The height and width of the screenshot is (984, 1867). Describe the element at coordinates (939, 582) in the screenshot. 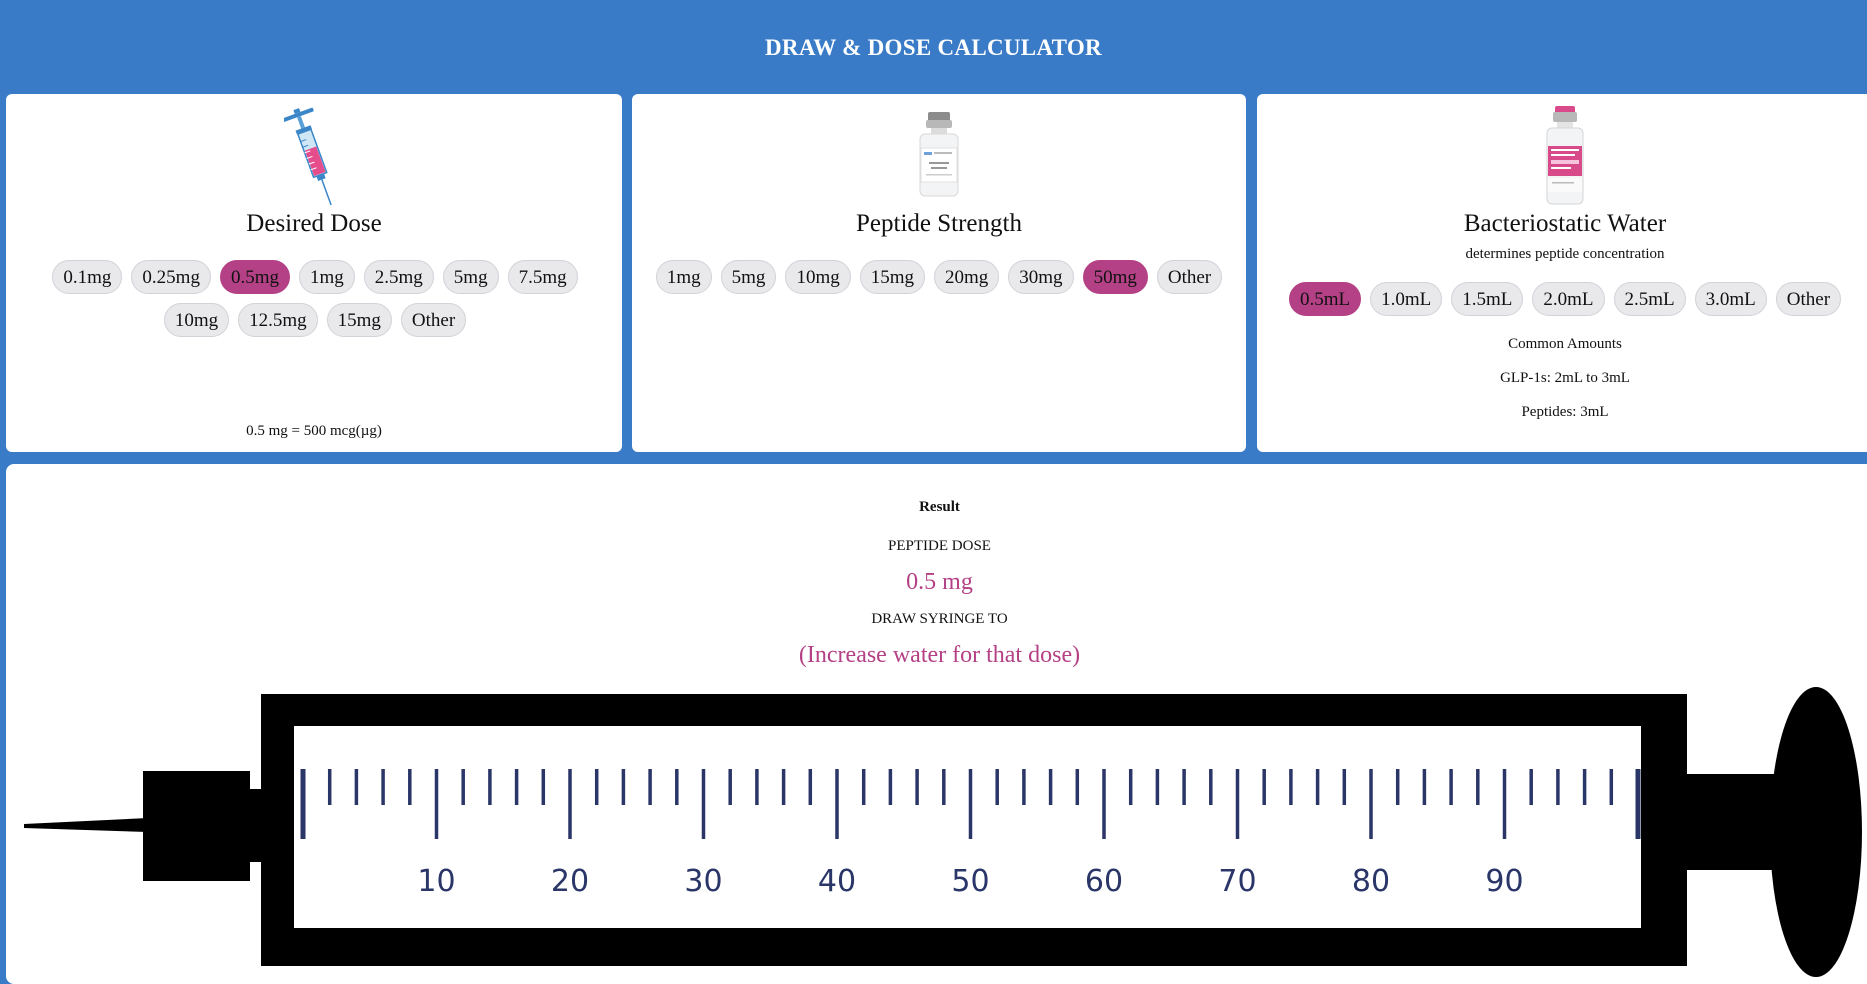

I see `peptide-dose-value: 0.5 mg` at that location.